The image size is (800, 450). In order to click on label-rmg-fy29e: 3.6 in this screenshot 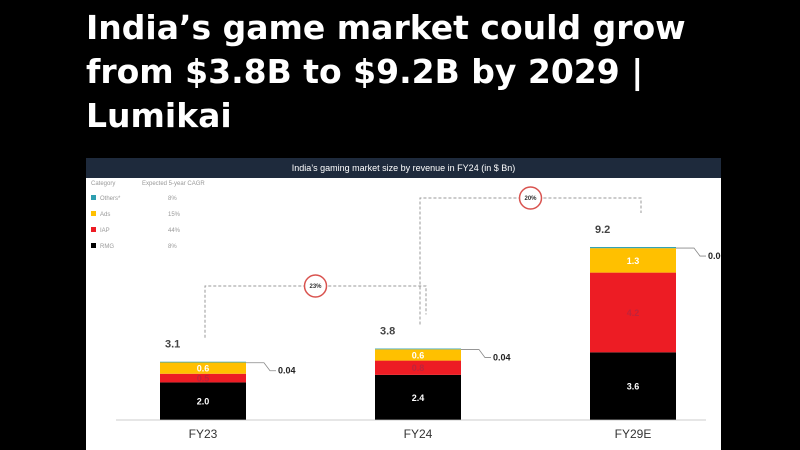, I will do `click(633, 387)`.